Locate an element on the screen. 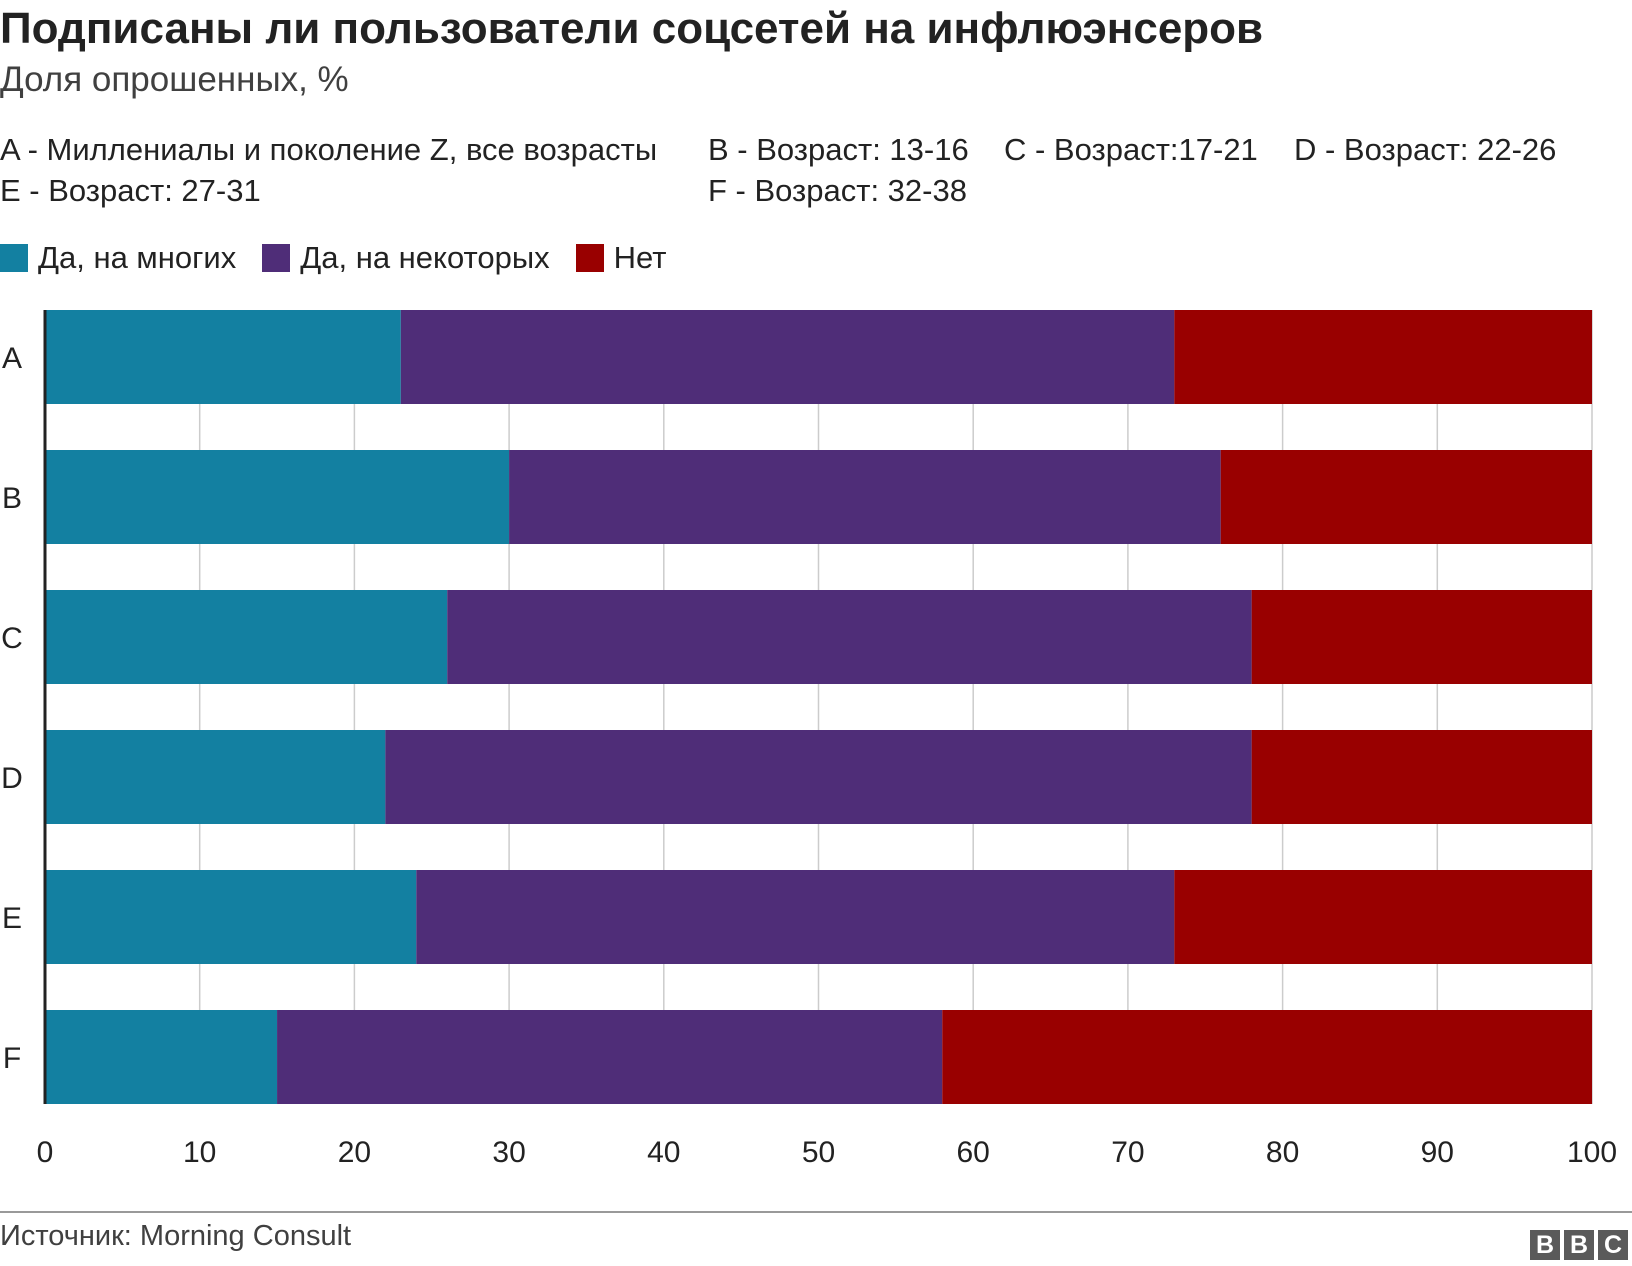  footer-divider is located at coordinates (816, 1212).